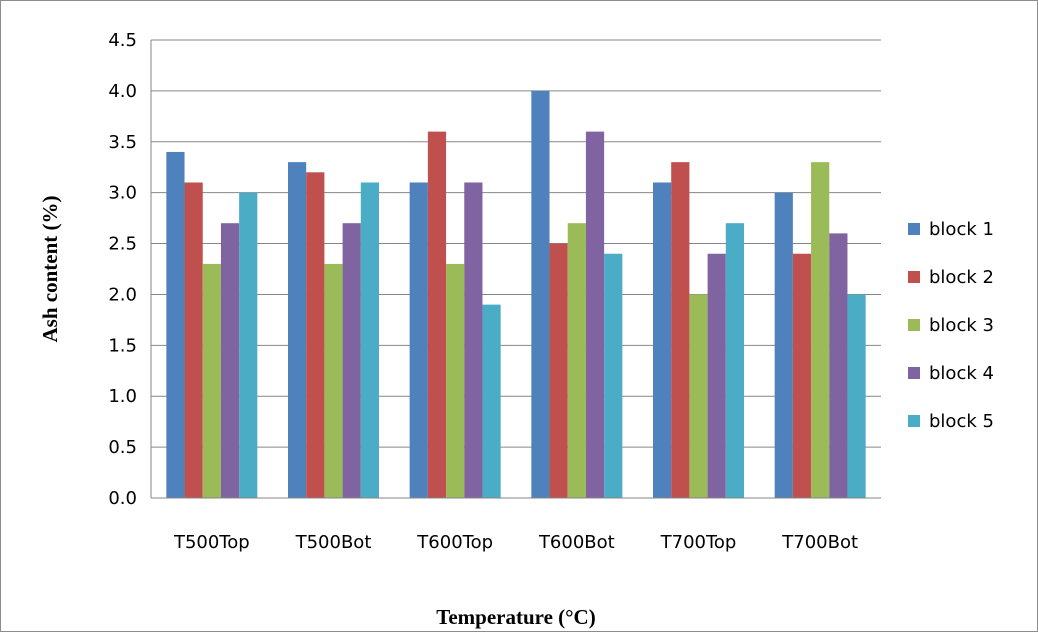 The height and width of the screenshot is (632, 1038). What do you see at coordinates (613, 375) in the screenshot?
I see `bar-block-5-t600bot` at bounding box center [613, 375].